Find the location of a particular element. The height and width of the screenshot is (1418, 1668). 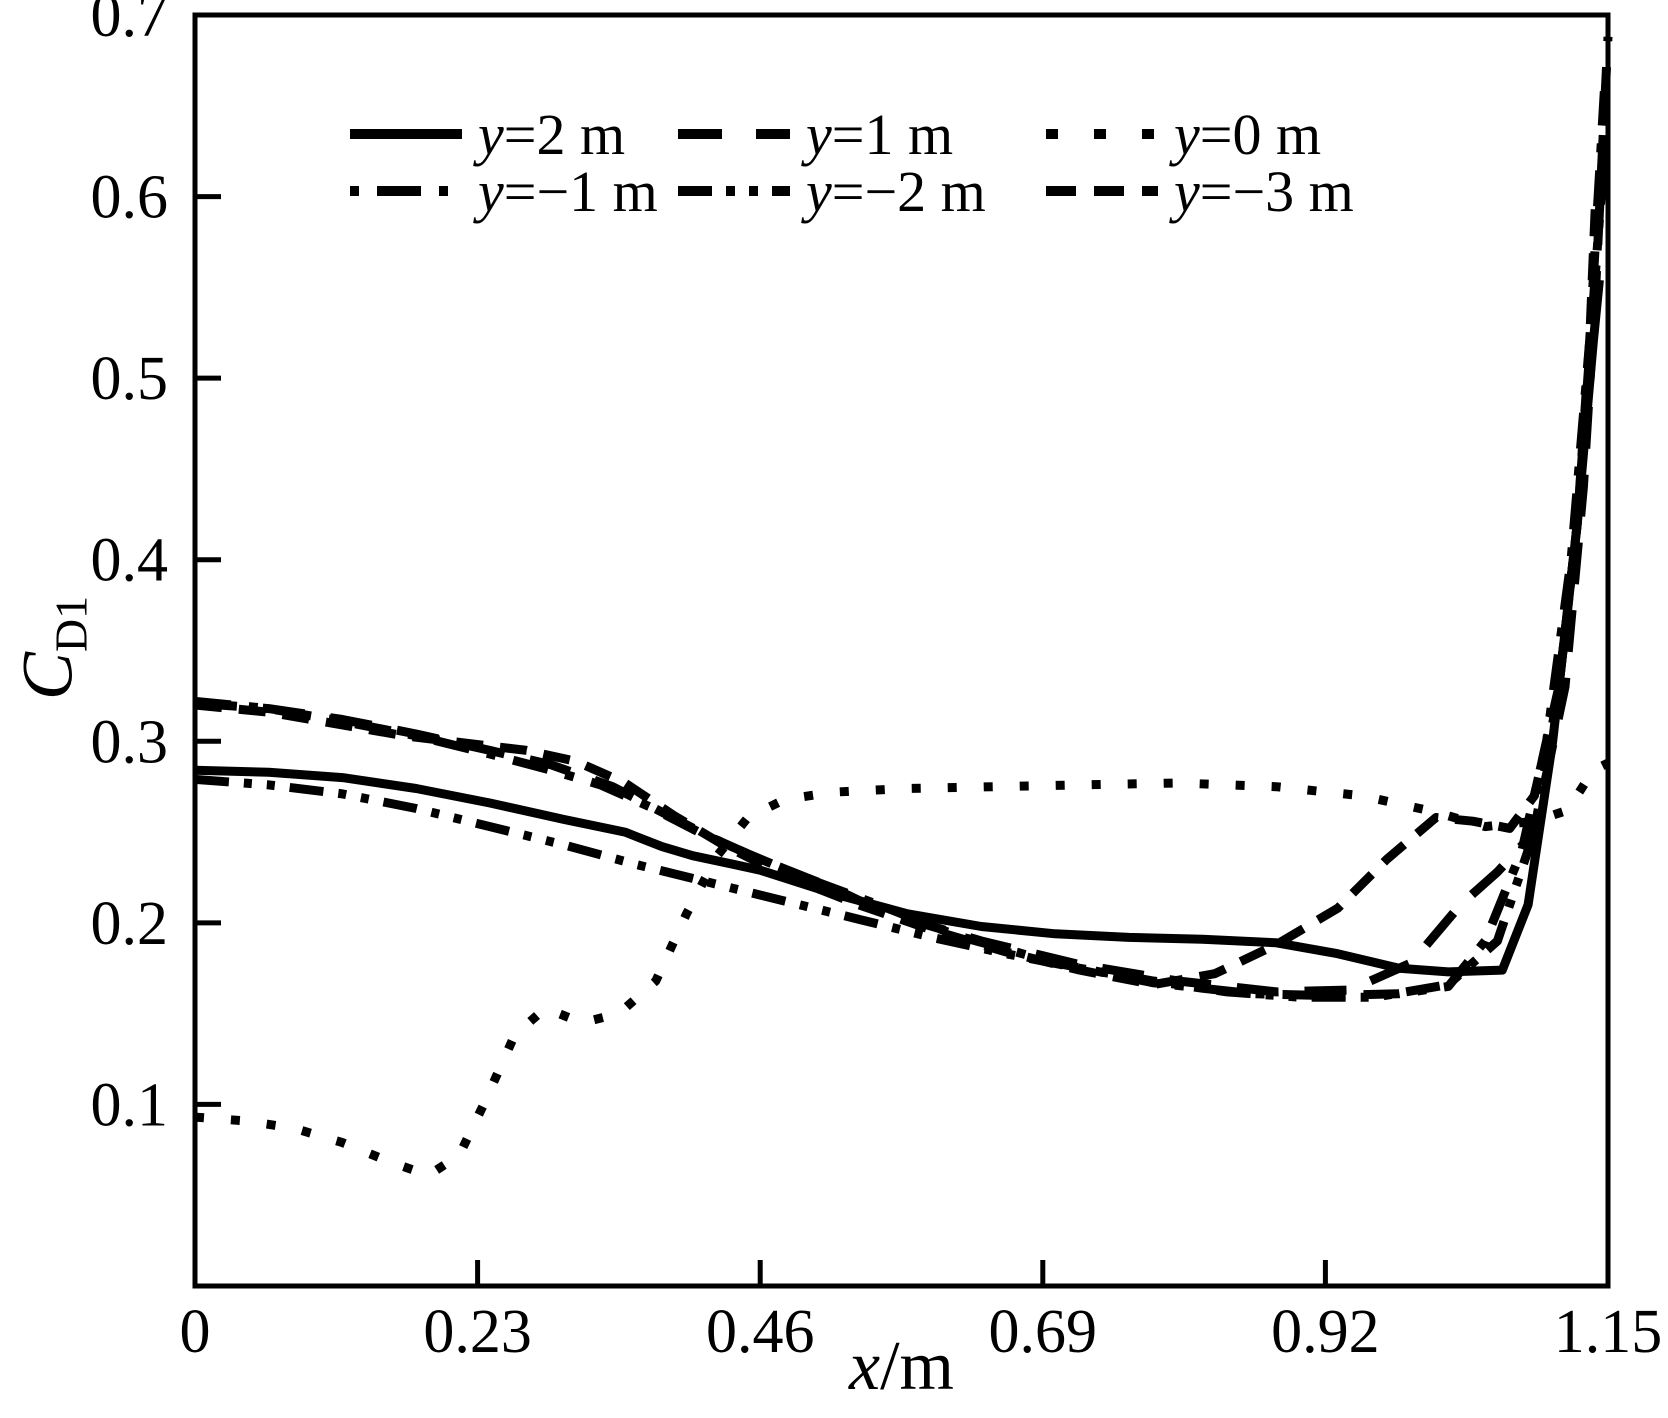

x-axis-tick-label: 0.92 is located at coordinates (1325, 1332).